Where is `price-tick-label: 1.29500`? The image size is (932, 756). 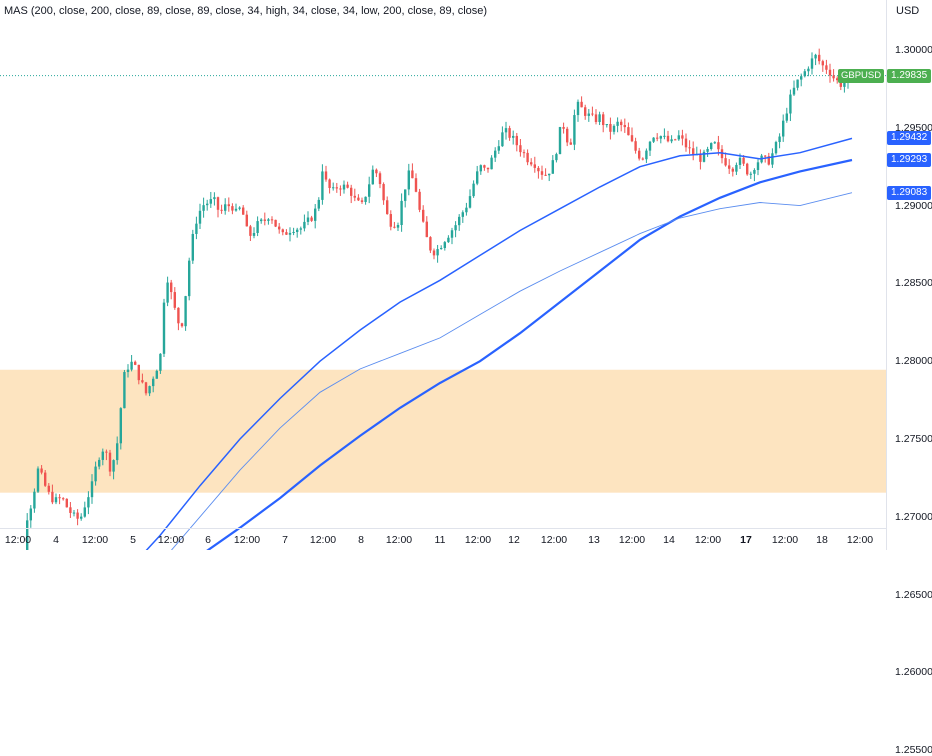
price-tick-label: 1.29500 is located at coordinates (913, 127).